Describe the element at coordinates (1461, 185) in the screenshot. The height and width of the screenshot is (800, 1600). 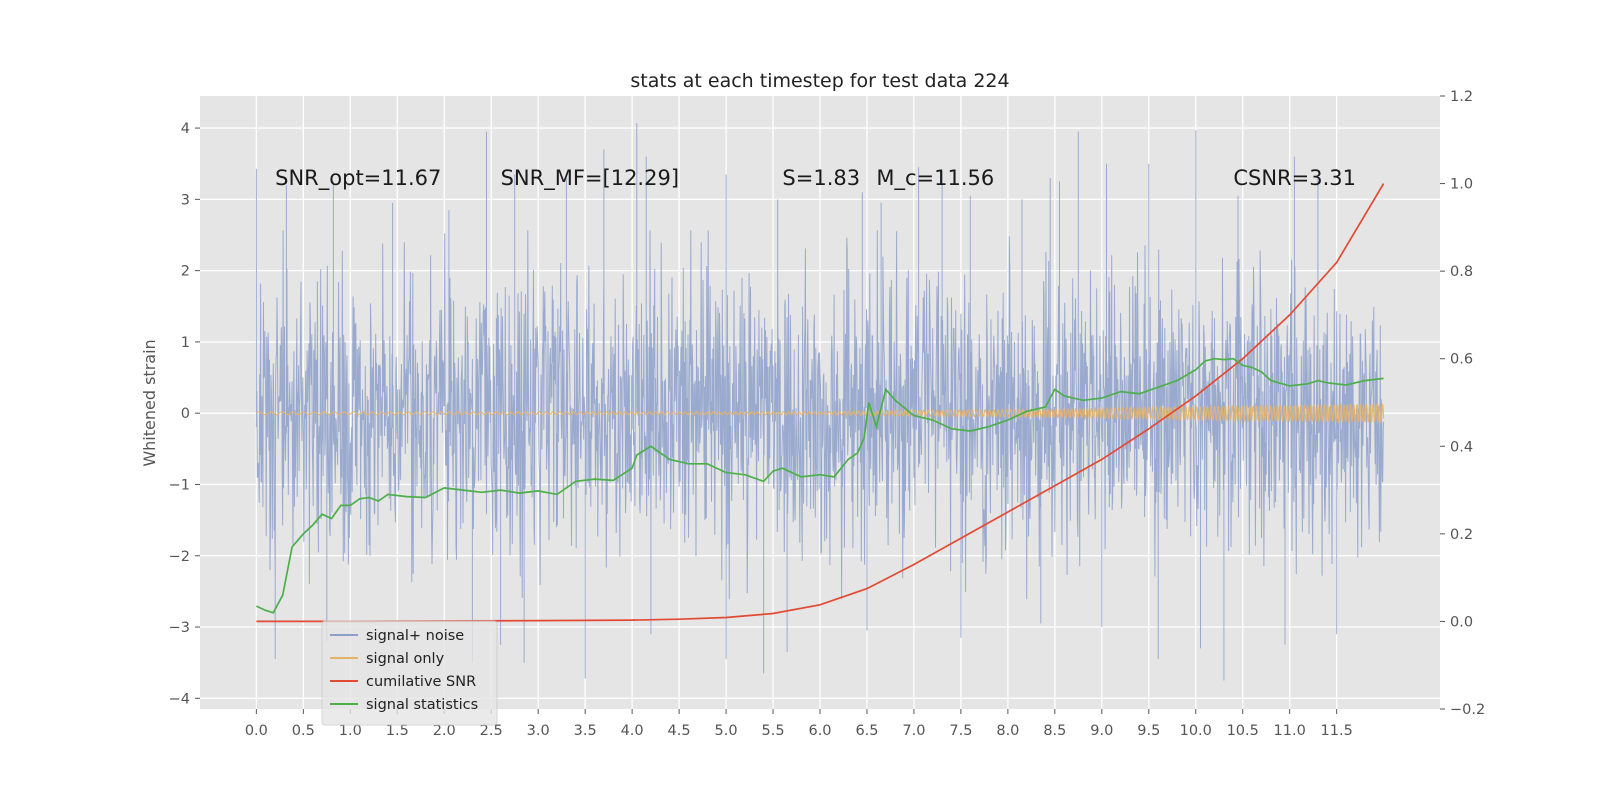
I see `y2-tick-label: 1.0` at that location.